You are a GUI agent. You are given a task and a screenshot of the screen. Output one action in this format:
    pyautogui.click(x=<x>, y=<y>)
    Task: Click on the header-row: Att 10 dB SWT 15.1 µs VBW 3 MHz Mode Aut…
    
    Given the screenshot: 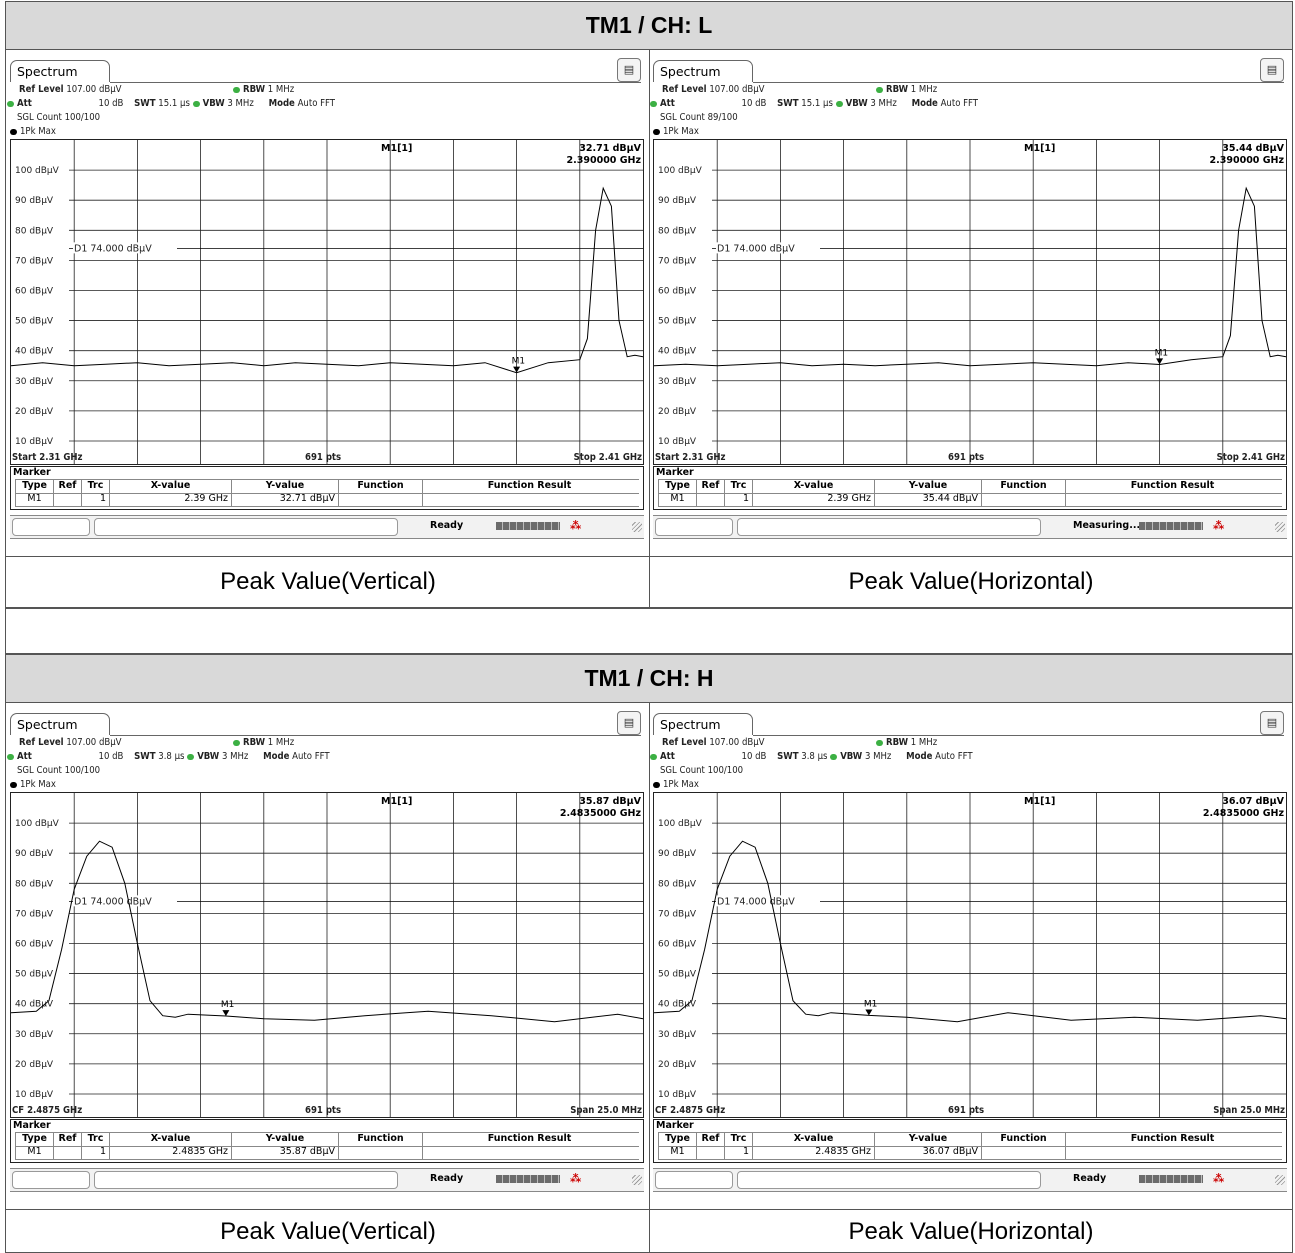 What is the action you would take?
    pyautogui.click(x=814, y=103)
    